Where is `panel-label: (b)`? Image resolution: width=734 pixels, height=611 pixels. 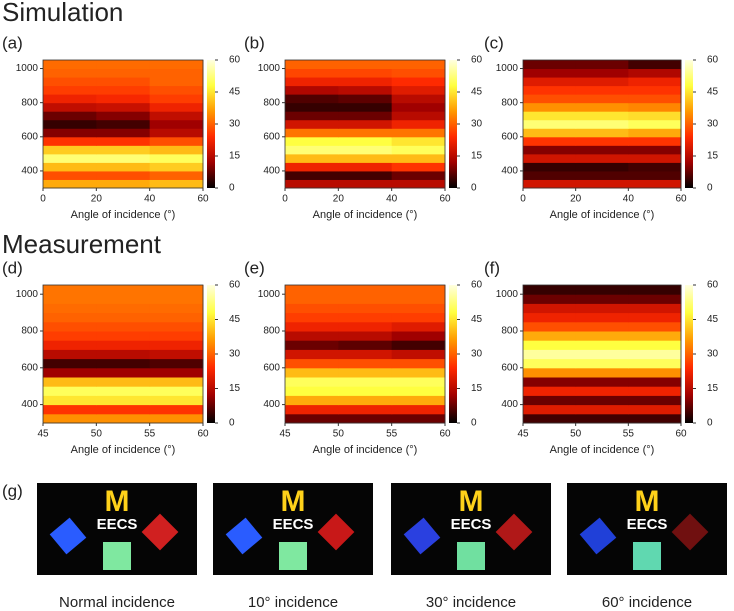 panel-label: (b) is located at coordinates (254, 42).